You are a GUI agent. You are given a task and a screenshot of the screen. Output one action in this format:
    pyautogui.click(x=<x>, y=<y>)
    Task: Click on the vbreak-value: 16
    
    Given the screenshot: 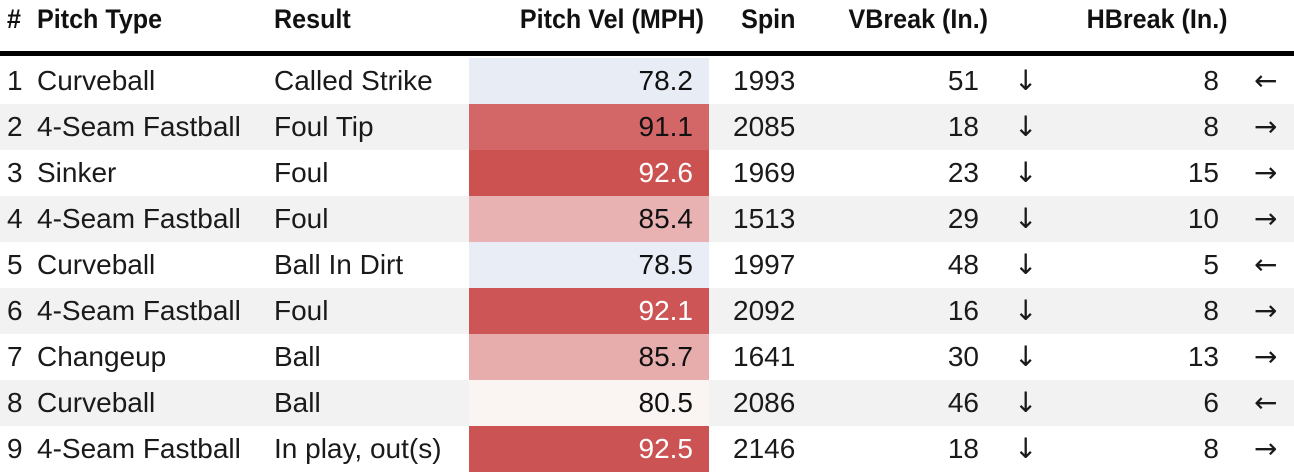 What is the action you would take?
    pyautogui.click(x=963, y=310)
    